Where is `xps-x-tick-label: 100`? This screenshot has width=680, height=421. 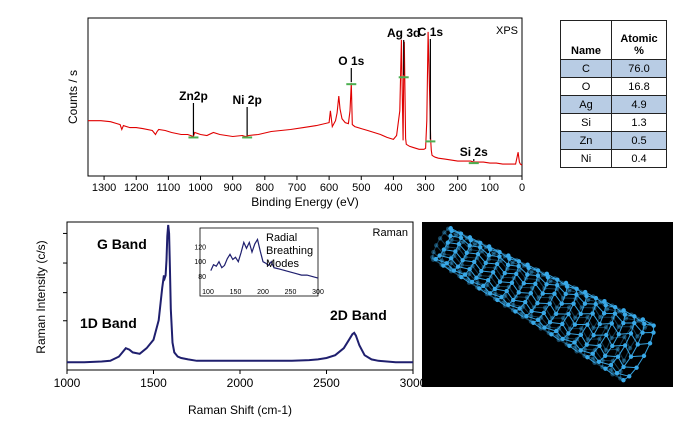
xps-x-tick-label: 100 is located at coordinates (490, 188).